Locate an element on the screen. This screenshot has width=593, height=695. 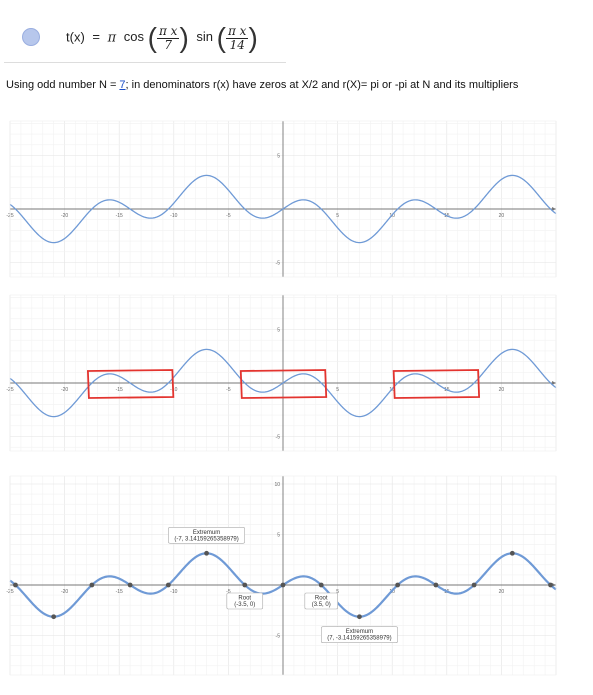
point-annotation: Root(3.5, 0) is located at coordinates (321, 601).